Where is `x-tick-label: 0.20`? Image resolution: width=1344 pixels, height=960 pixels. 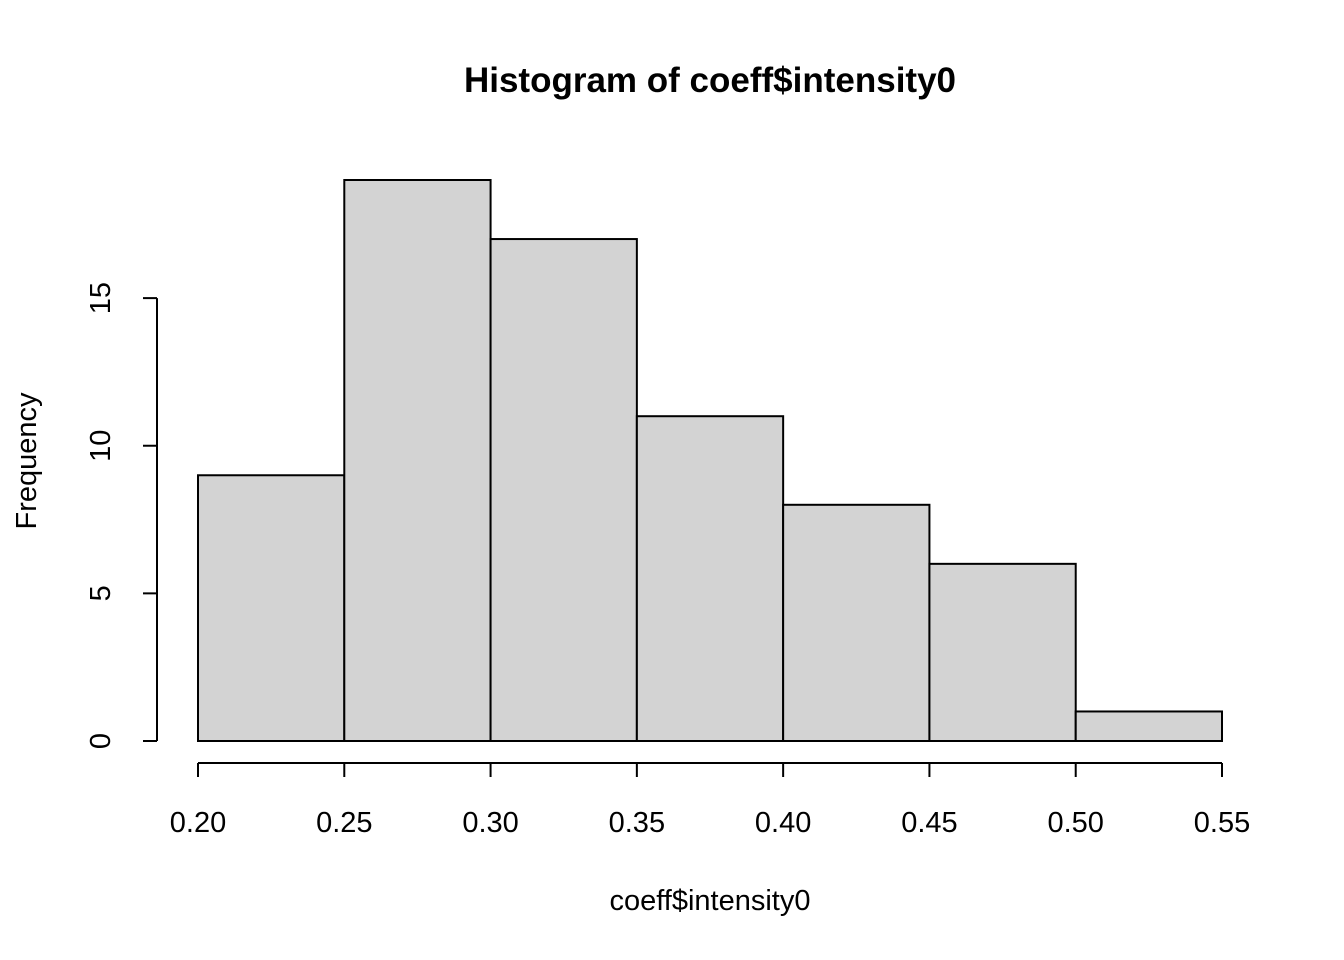
x-tick-label: 0.20 is located at coordinates (198, 823).